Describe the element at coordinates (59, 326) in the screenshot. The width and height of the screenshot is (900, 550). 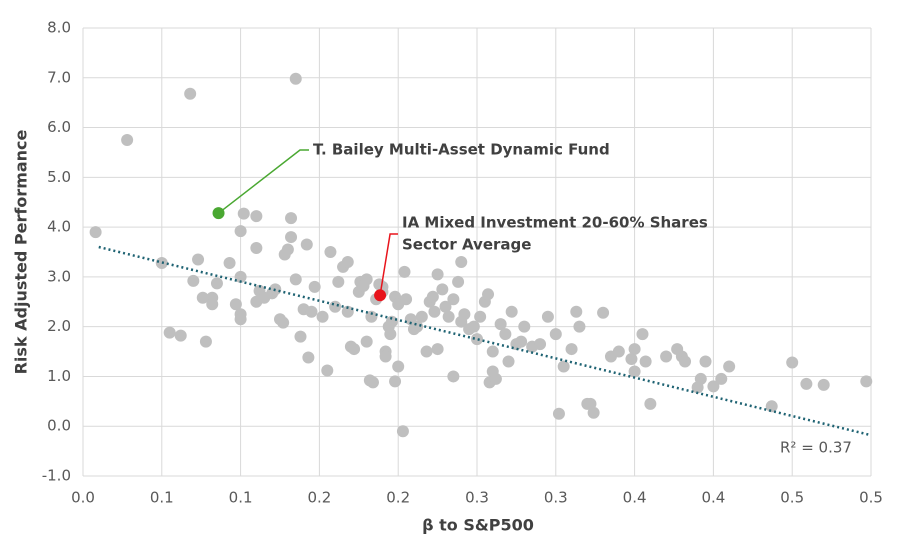
I see `y-tick-label: 2.0` at that location.